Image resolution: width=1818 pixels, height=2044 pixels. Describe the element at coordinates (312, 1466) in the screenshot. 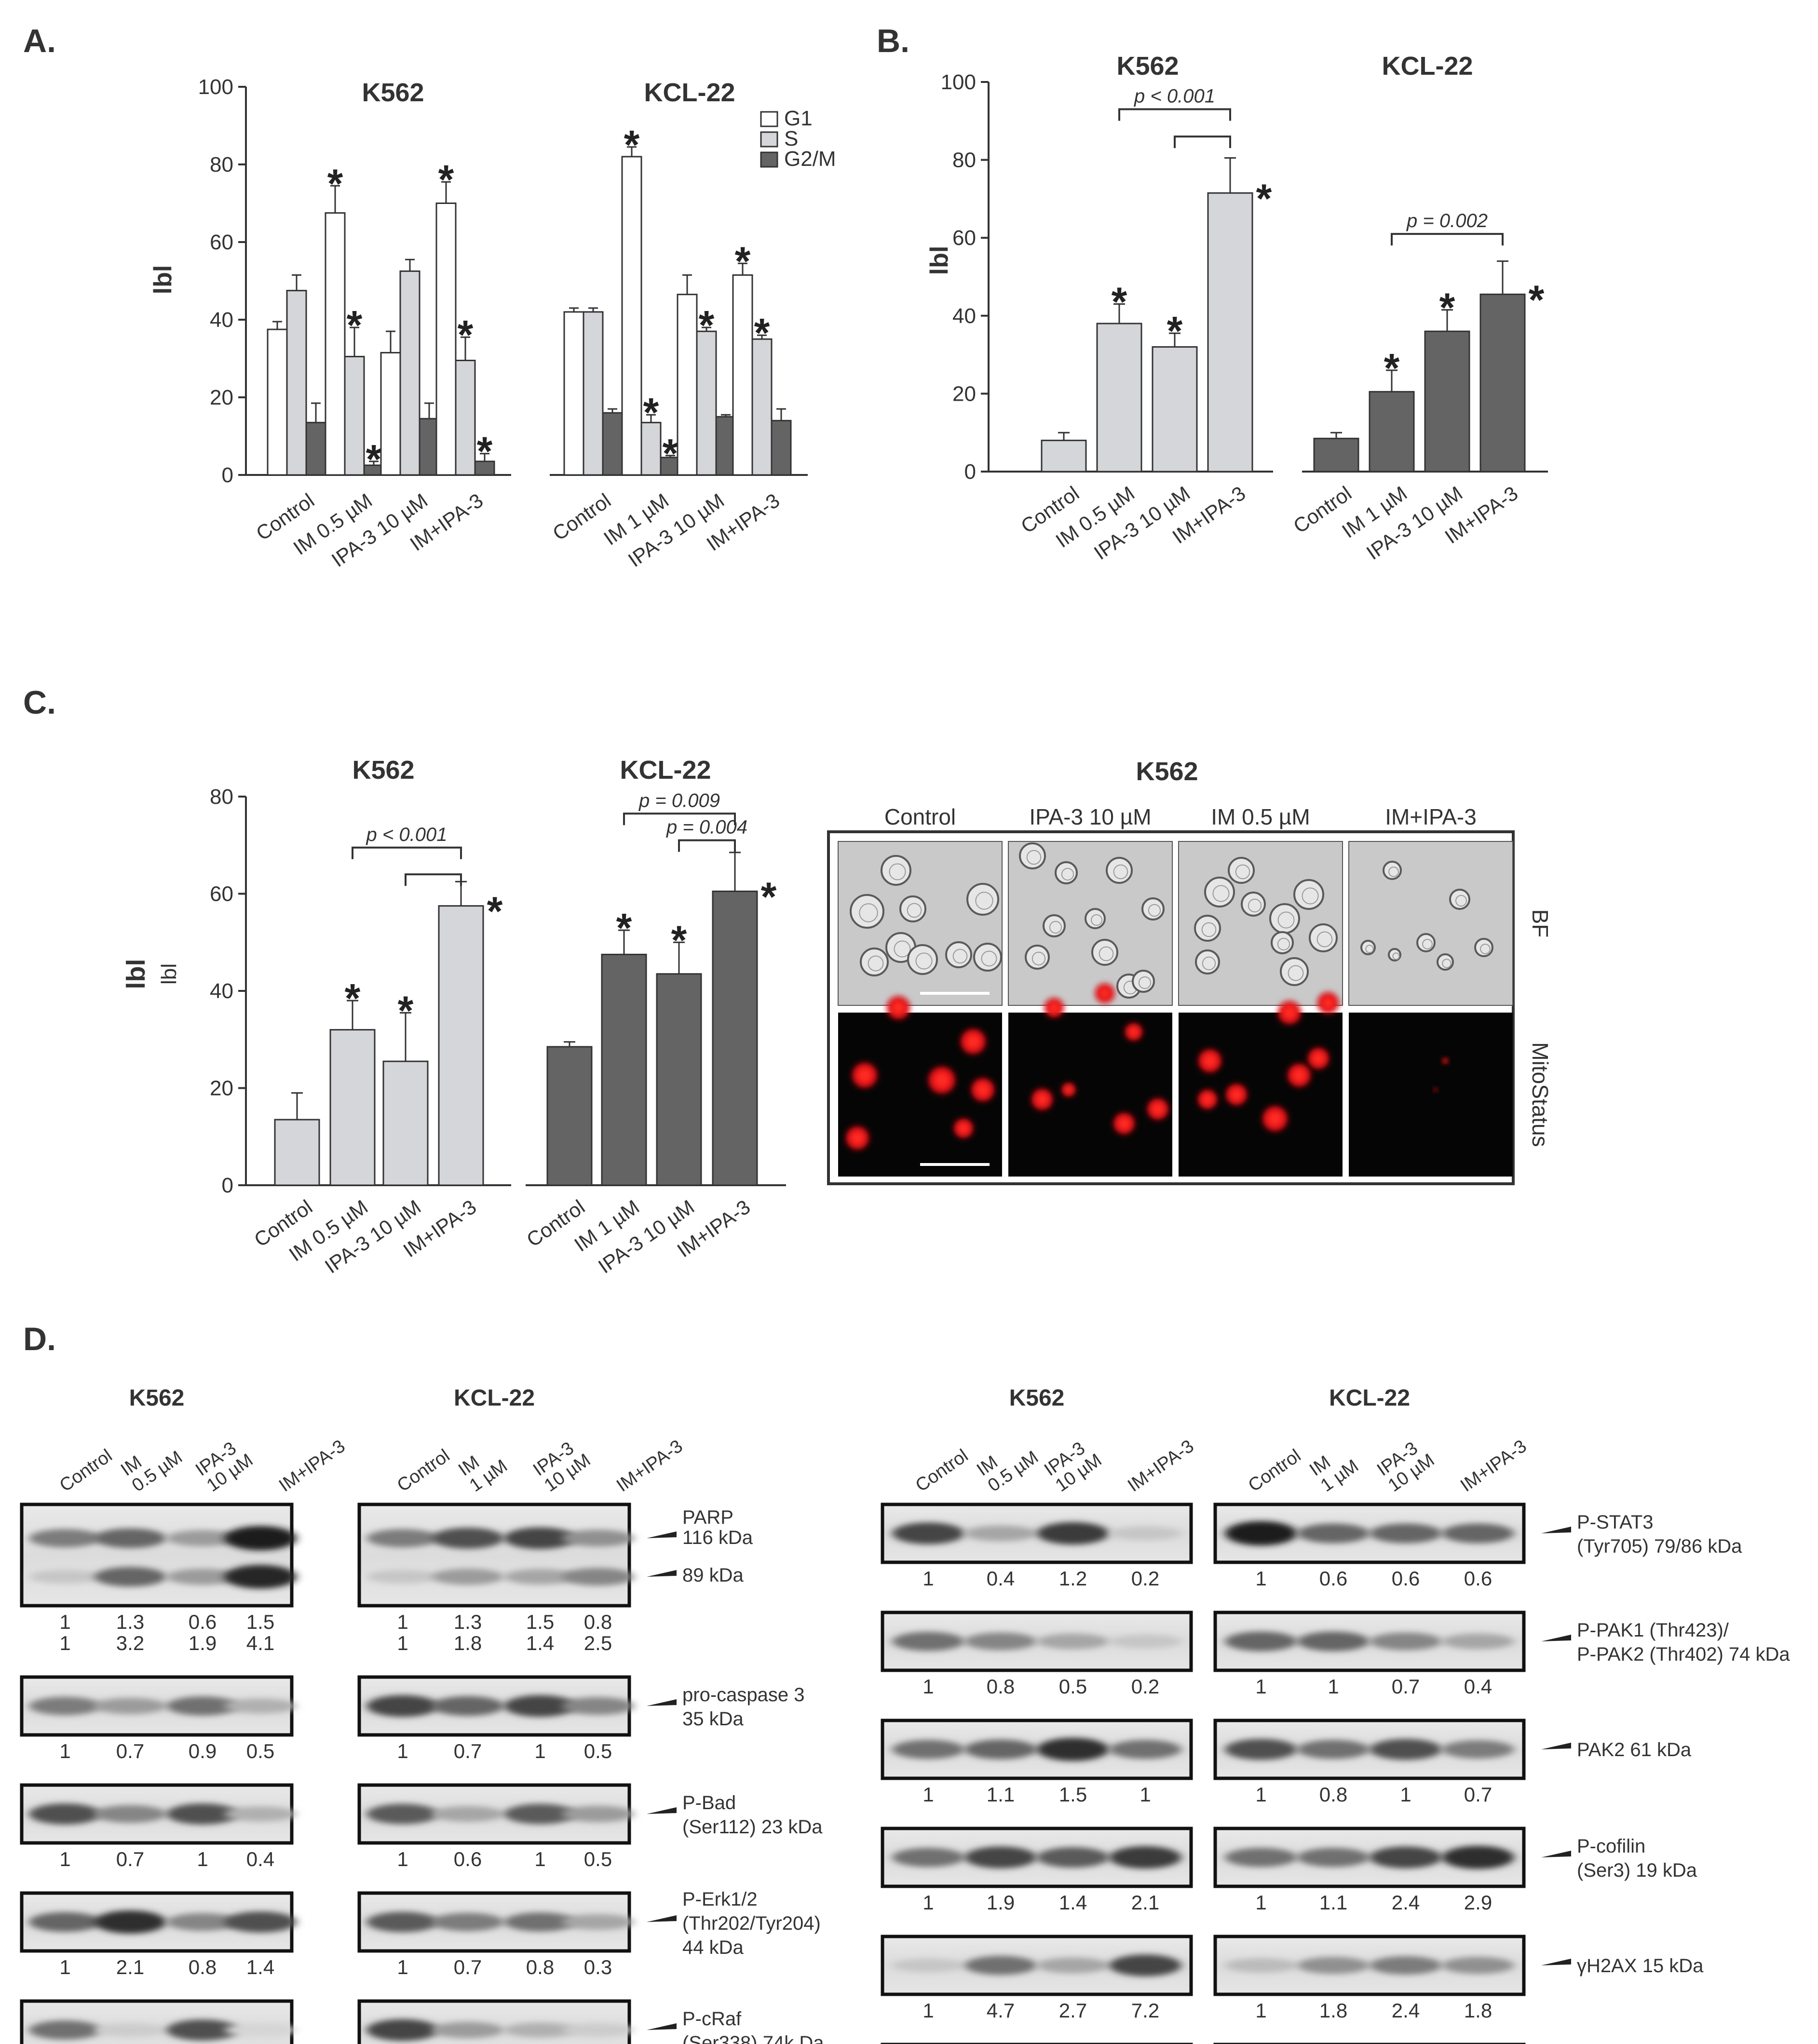

I see `lane-label: IM+IPA-3` at that location.